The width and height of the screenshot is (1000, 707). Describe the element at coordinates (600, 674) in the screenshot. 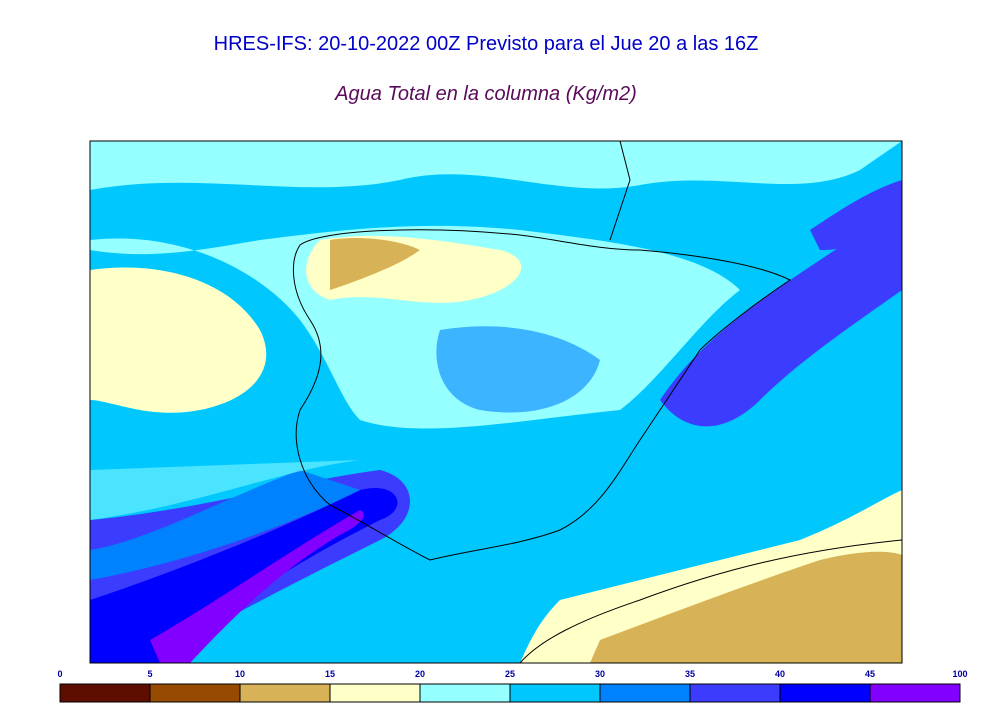

I see `colorbar-label: 30` at that location.